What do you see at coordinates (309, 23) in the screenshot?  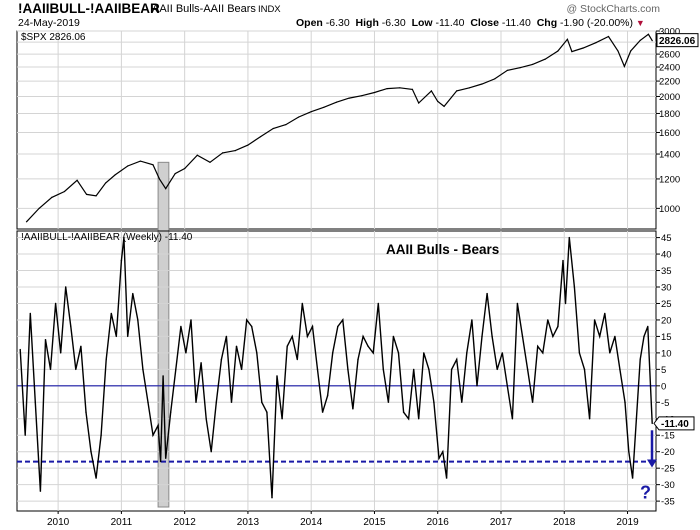 I see `open-label: Open` at bounding box center [309, 23].